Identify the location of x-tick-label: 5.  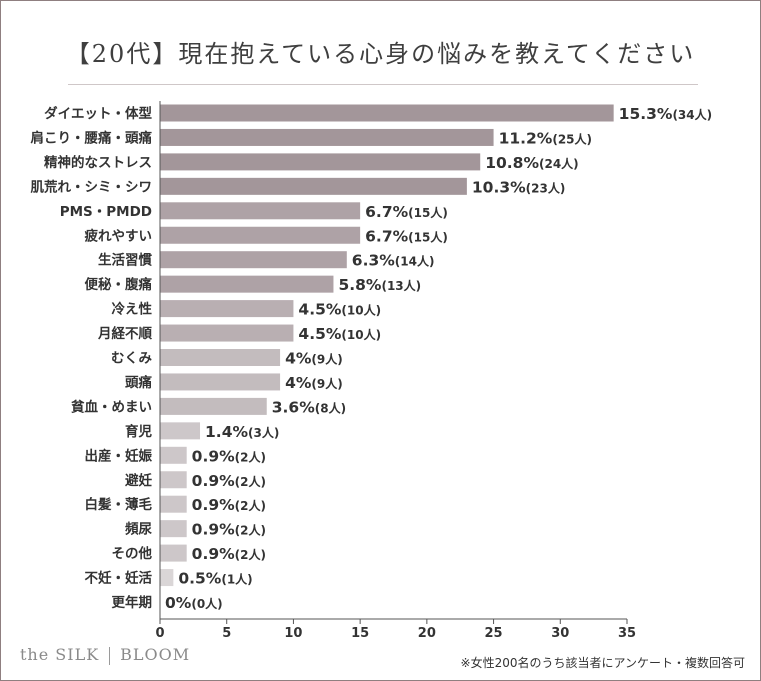
(226, 633).